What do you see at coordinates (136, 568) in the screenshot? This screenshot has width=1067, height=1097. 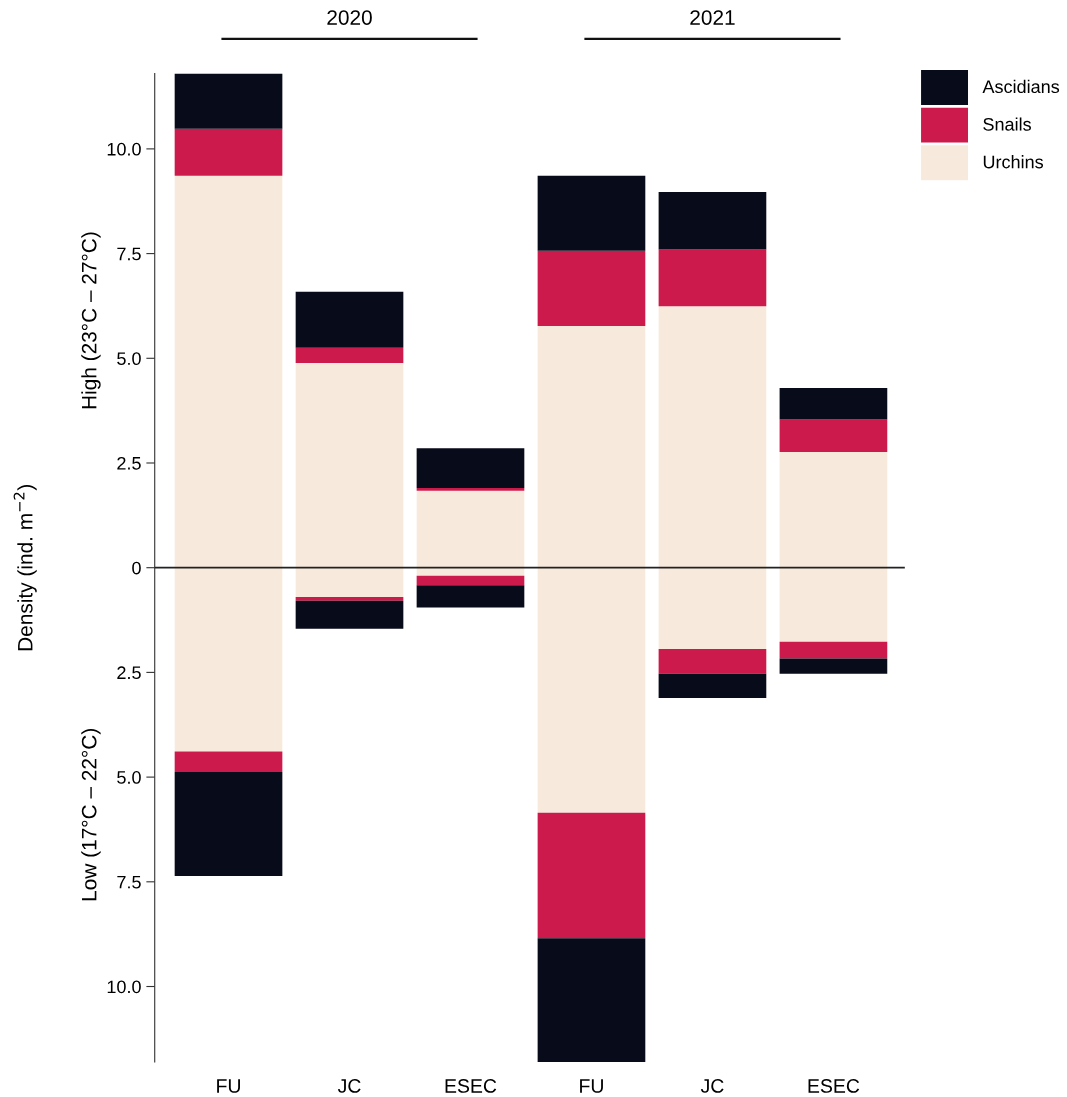 I see `y-tick-label: 0` at bounding box center [136, 568].